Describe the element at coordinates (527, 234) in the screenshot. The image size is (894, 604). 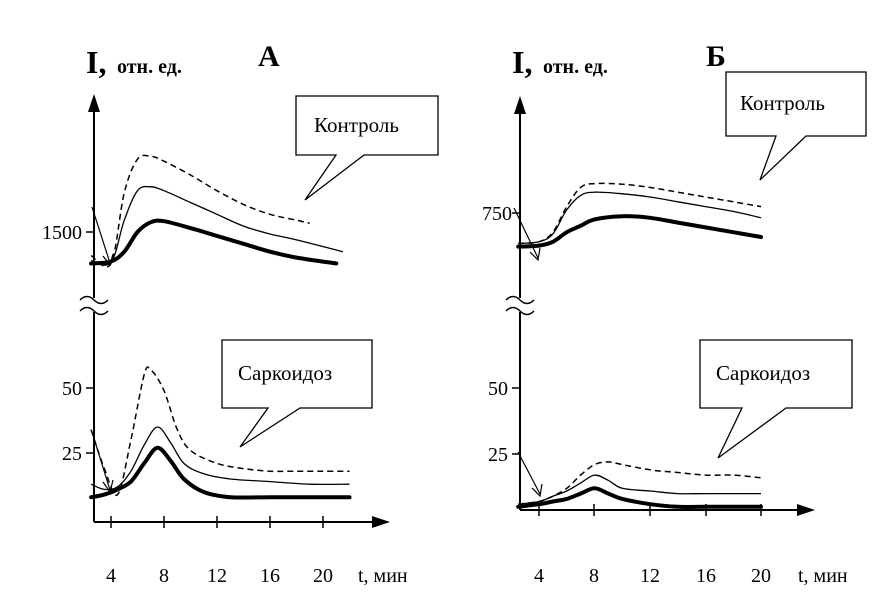
I see `panel-b-injection-arrow-upper` at that location.